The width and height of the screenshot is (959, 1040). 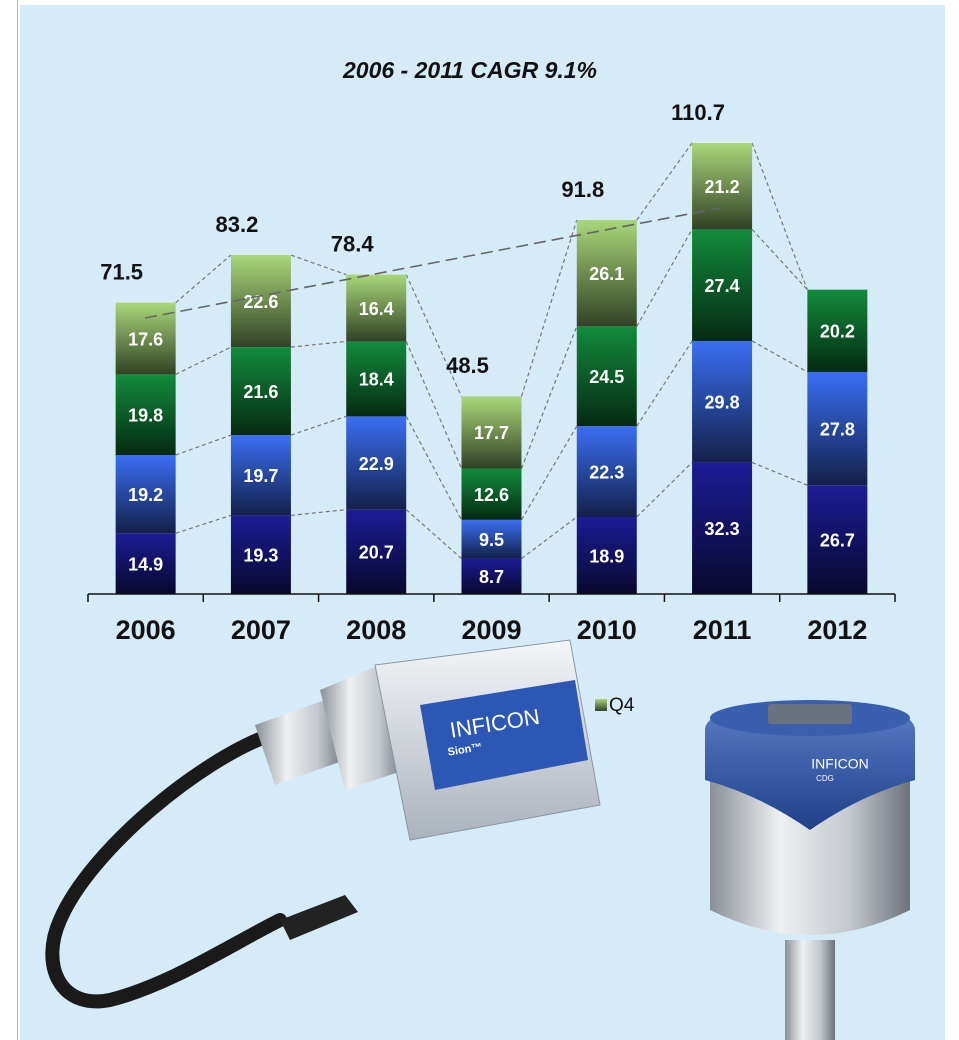 I want to click on value-label: 17.6, so click(x=145, y=339).